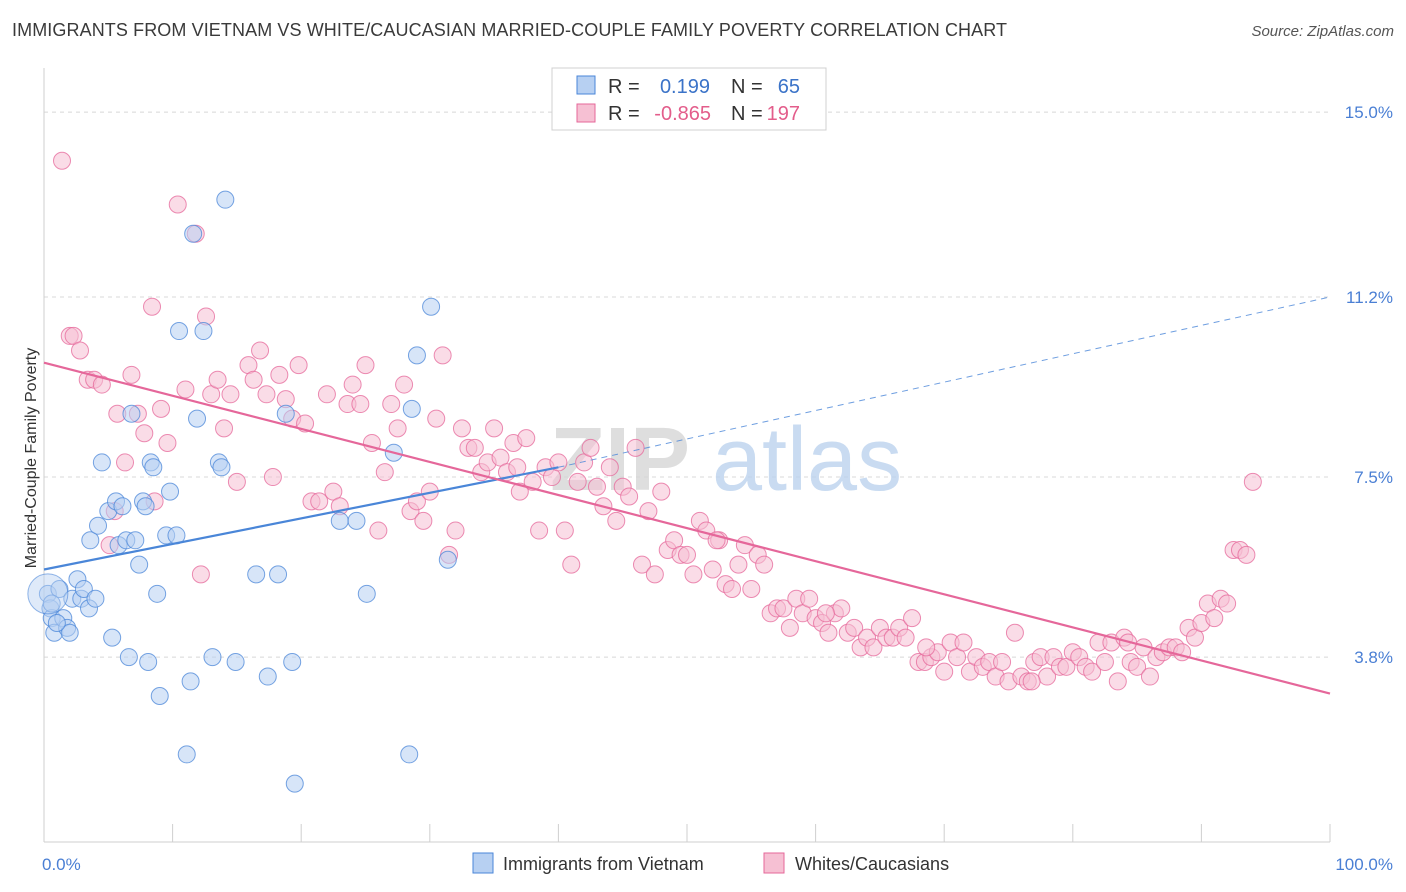  What do you see at coordinates (774, 863) in the screenshot?
I see `bottom-legend-swatch-pink` at bounding box center [774, 863].